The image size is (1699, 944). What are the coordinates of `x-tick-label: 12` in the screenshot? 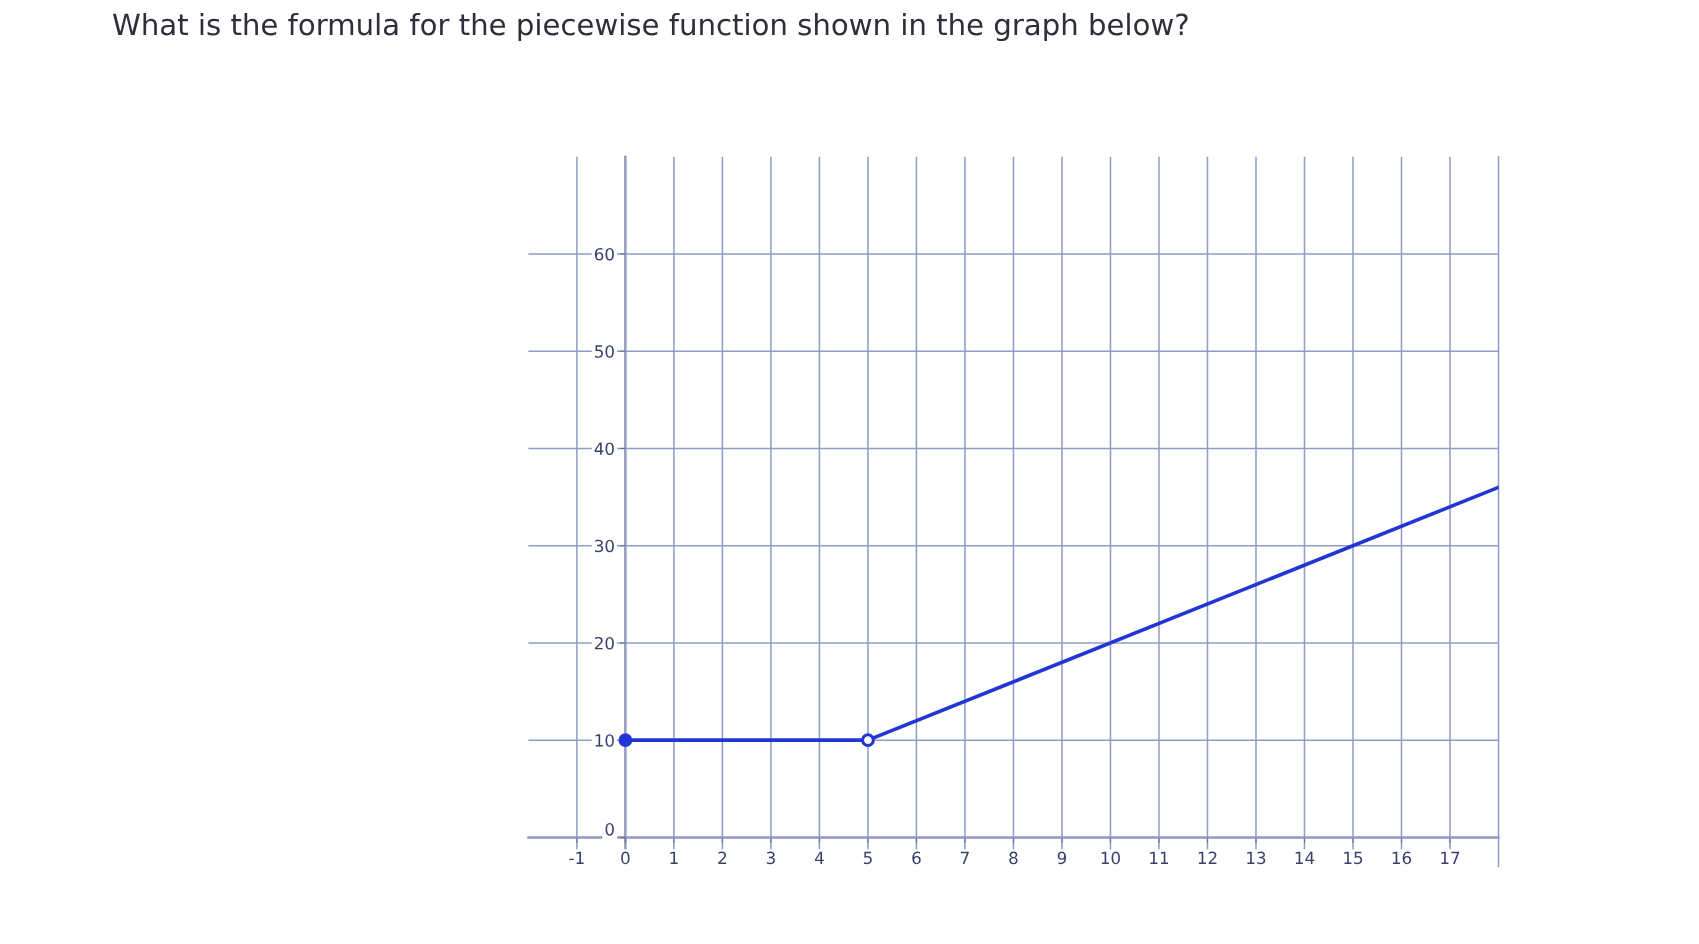 It's located at (1207, 857).